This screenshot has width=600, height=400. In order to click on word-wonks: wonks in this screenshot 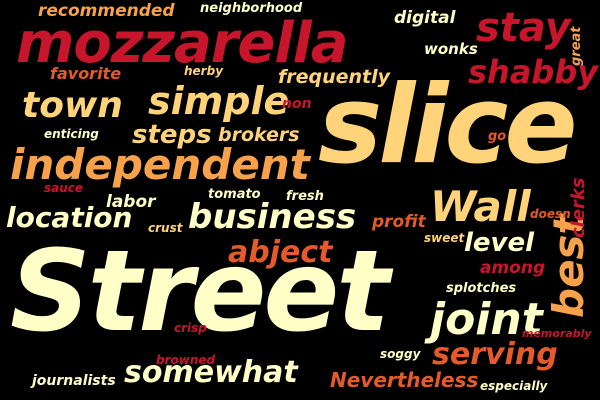, I will do `click(451, 49)`.